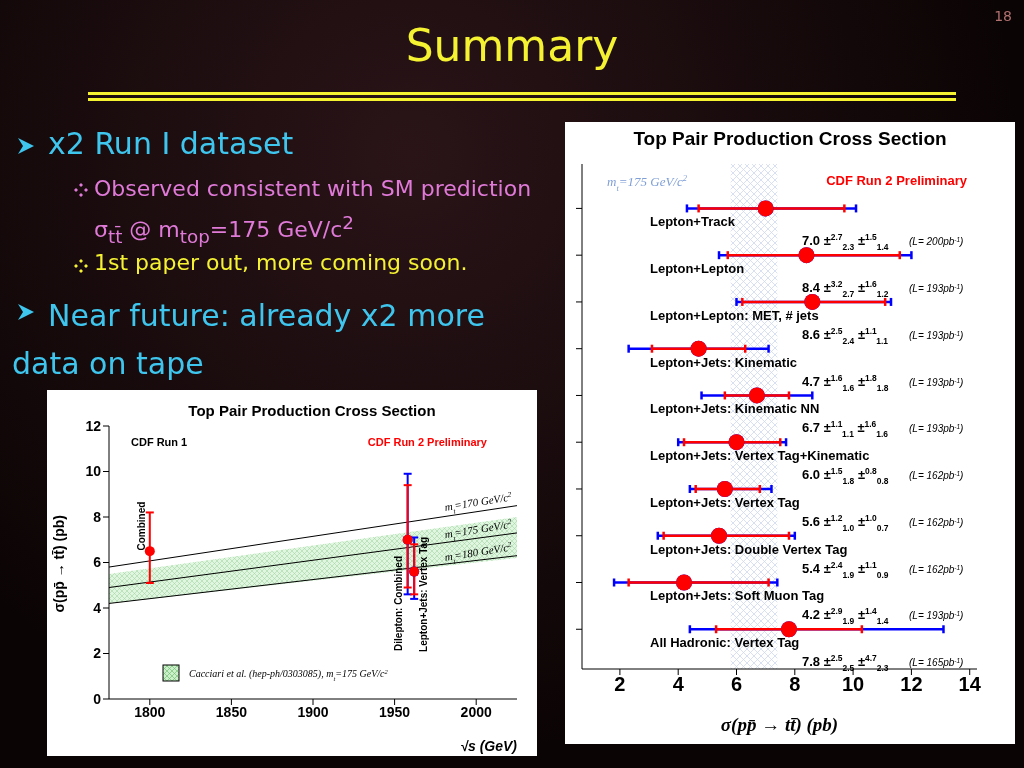  What do you see at coordinates (724, 362) in the screenshot?
I see `y-tick-label: Lepton+Jets: Kinematic` at bounding box center [724, 362].